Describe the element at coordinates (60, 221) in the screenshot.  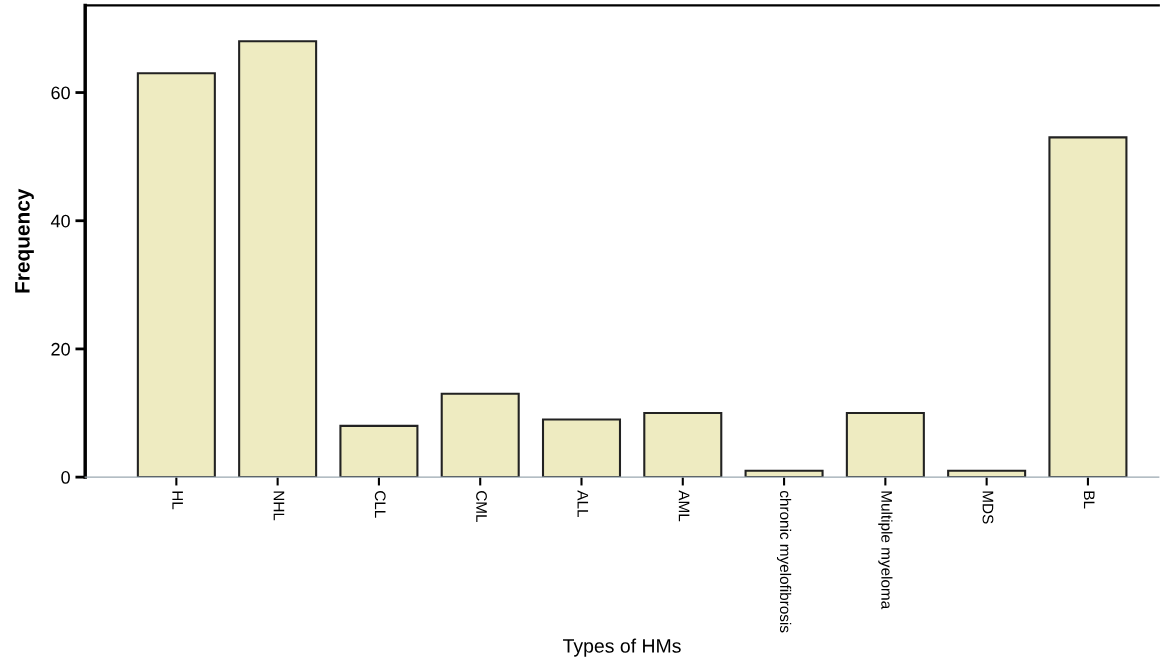
I see `y-tick-label: 40` at that location.